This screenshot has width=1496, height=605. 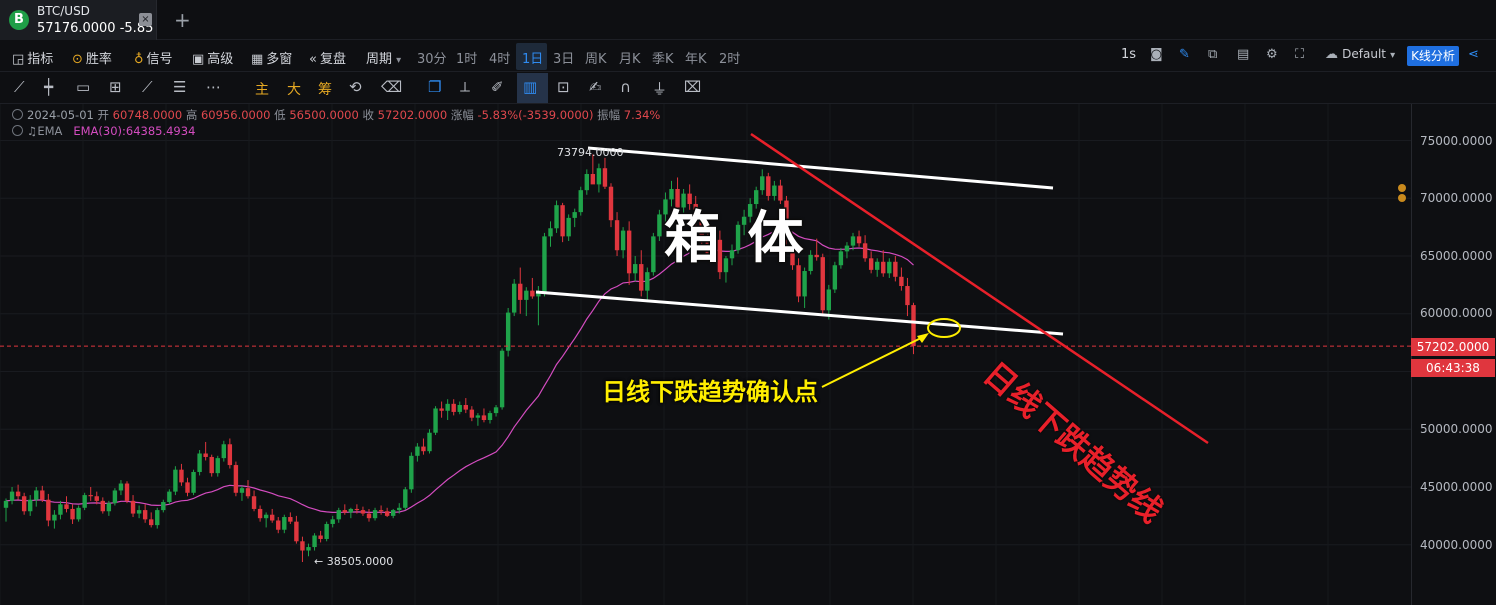 What do you see at coordinates (182, 20) in the screenshot?
I see `add-tab-icon: +` at bounding box center [182, 20].